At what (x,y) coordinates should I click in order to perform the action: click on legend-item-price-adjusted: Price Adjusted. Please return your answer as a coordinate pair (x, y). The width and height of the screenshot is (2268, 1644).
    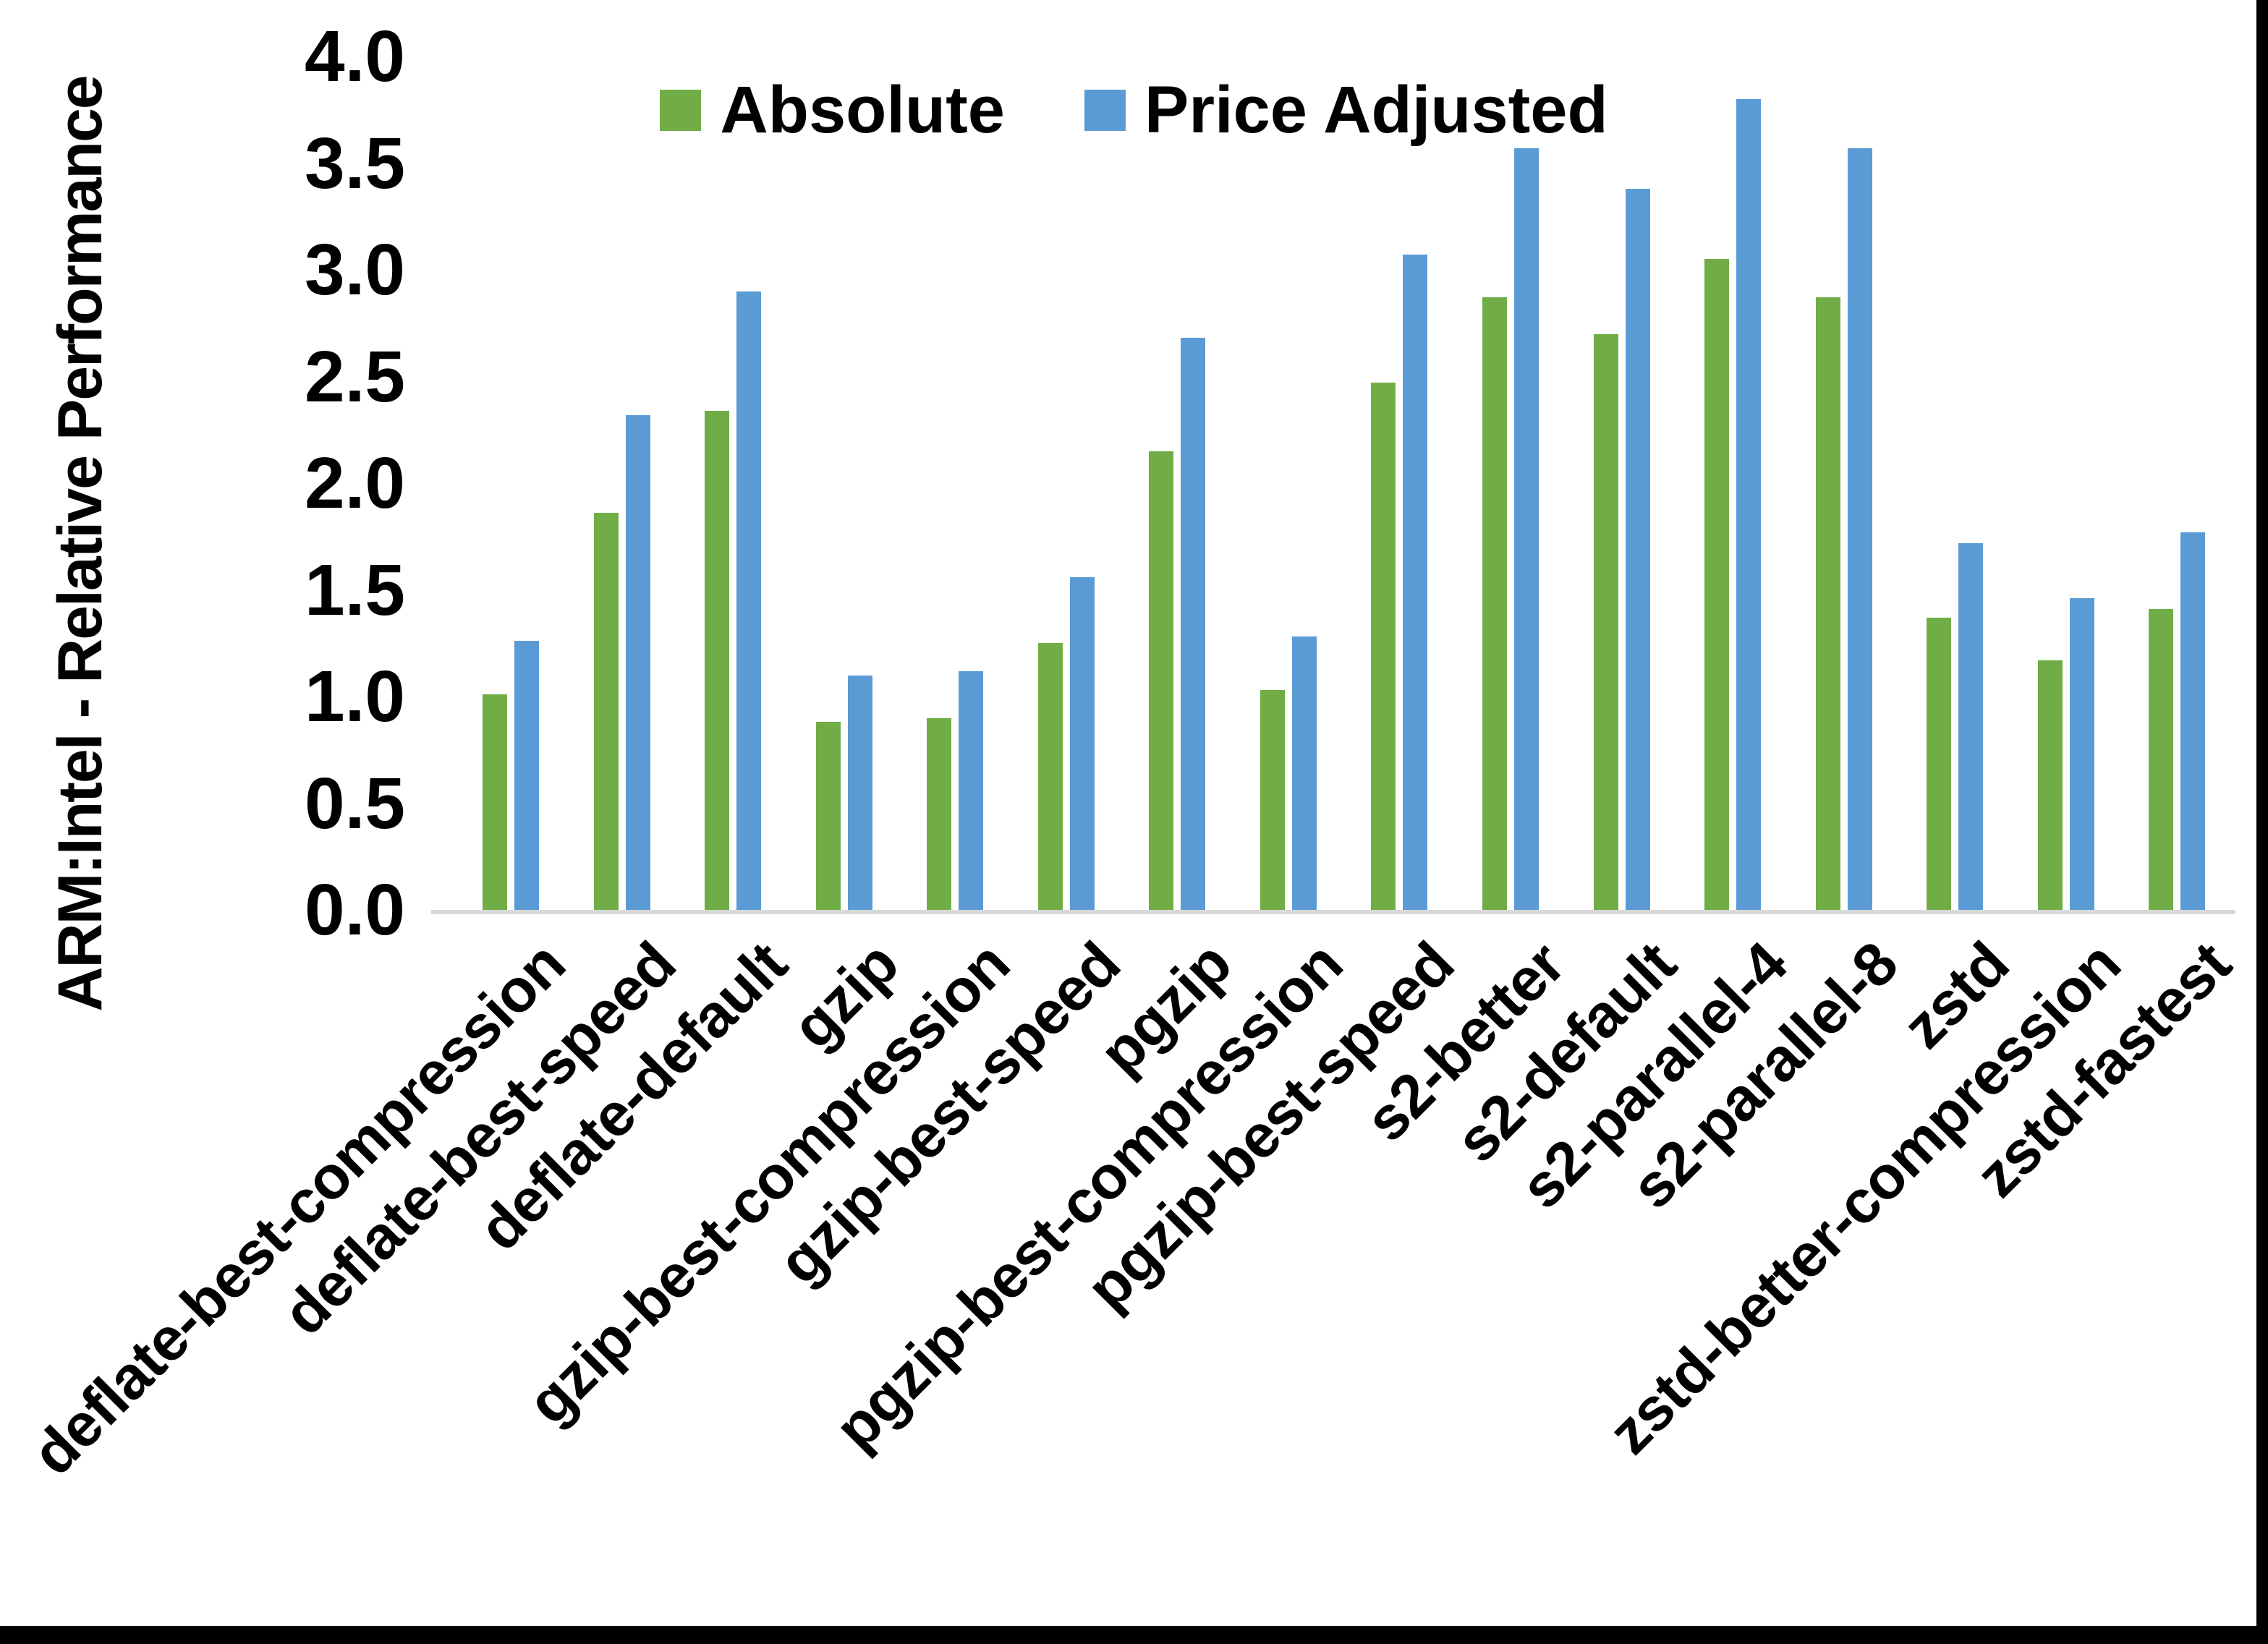
    Looking at the image, I should click on (1346, 110).